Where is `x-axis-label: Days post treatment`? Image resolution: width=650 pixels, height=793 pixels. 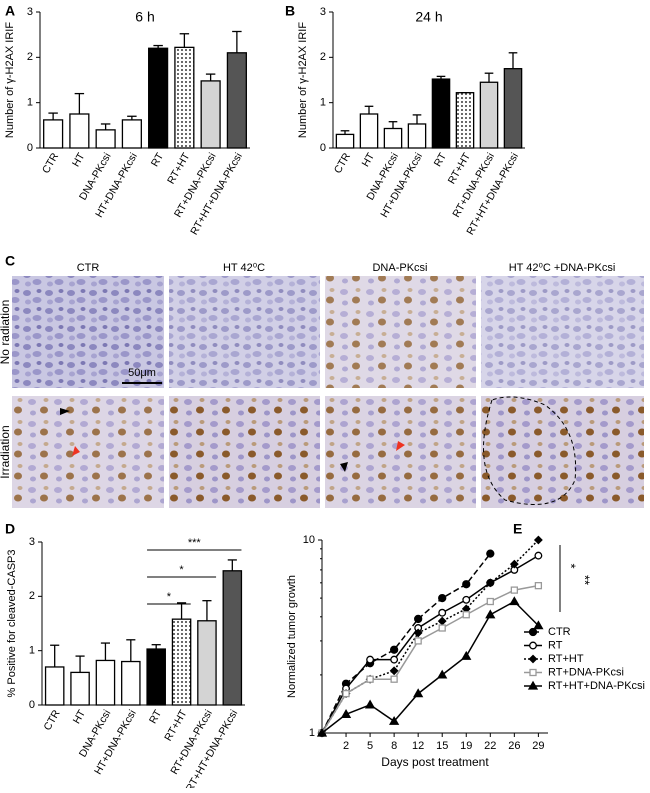
x-axis-label: Days post treatment is located at coordinates (435, 762).